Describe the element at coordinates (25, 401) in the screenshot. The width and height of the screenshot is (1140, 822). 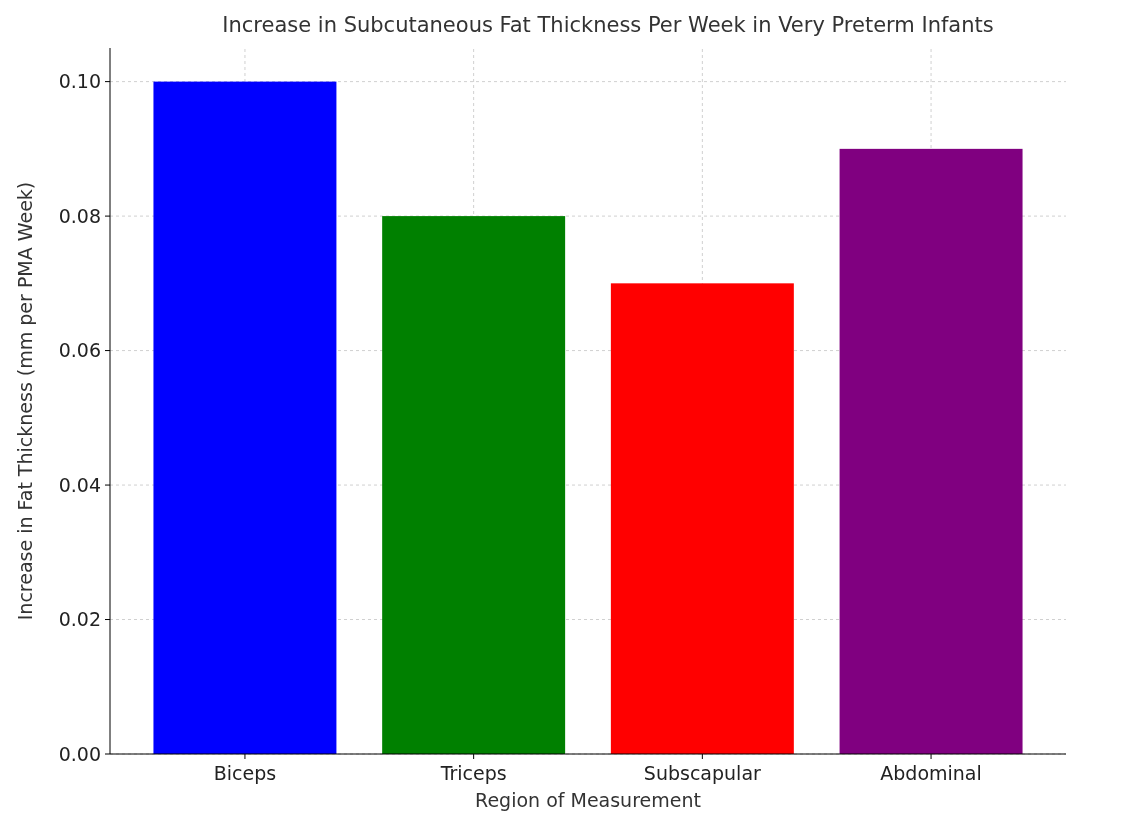
I see `y-axis-title: Increase in Fat Thickness (mm per PMA Week)` at that location.